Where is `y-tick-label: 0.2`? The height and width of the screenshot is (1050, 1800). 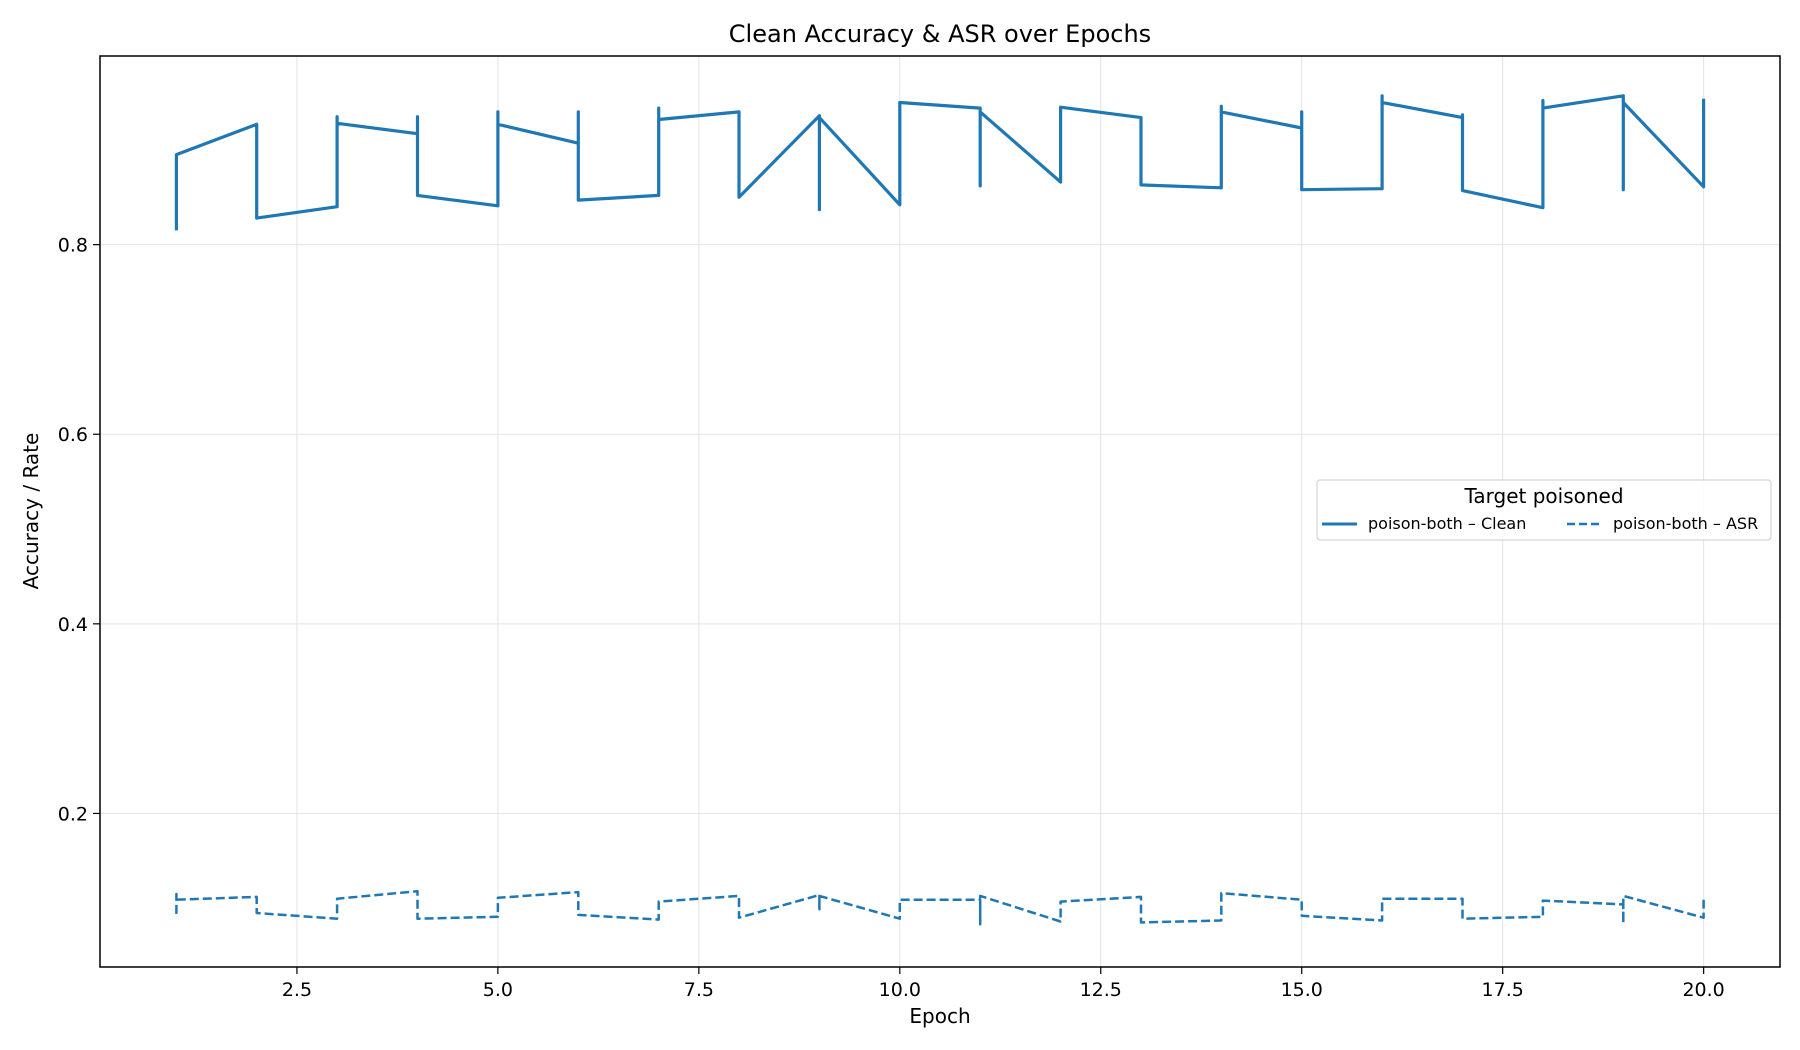 y-tick-label: 0.2 is located at coordinates (73, 814).